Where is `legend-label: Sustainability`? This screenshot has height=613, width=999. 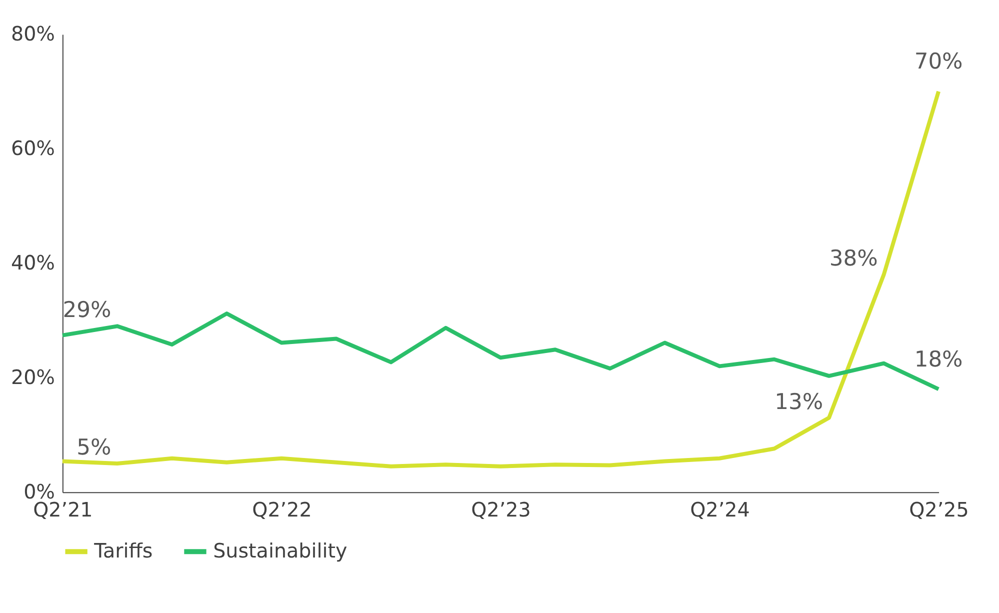 legend-label: Sustainability is located at coordinates (280, 551).